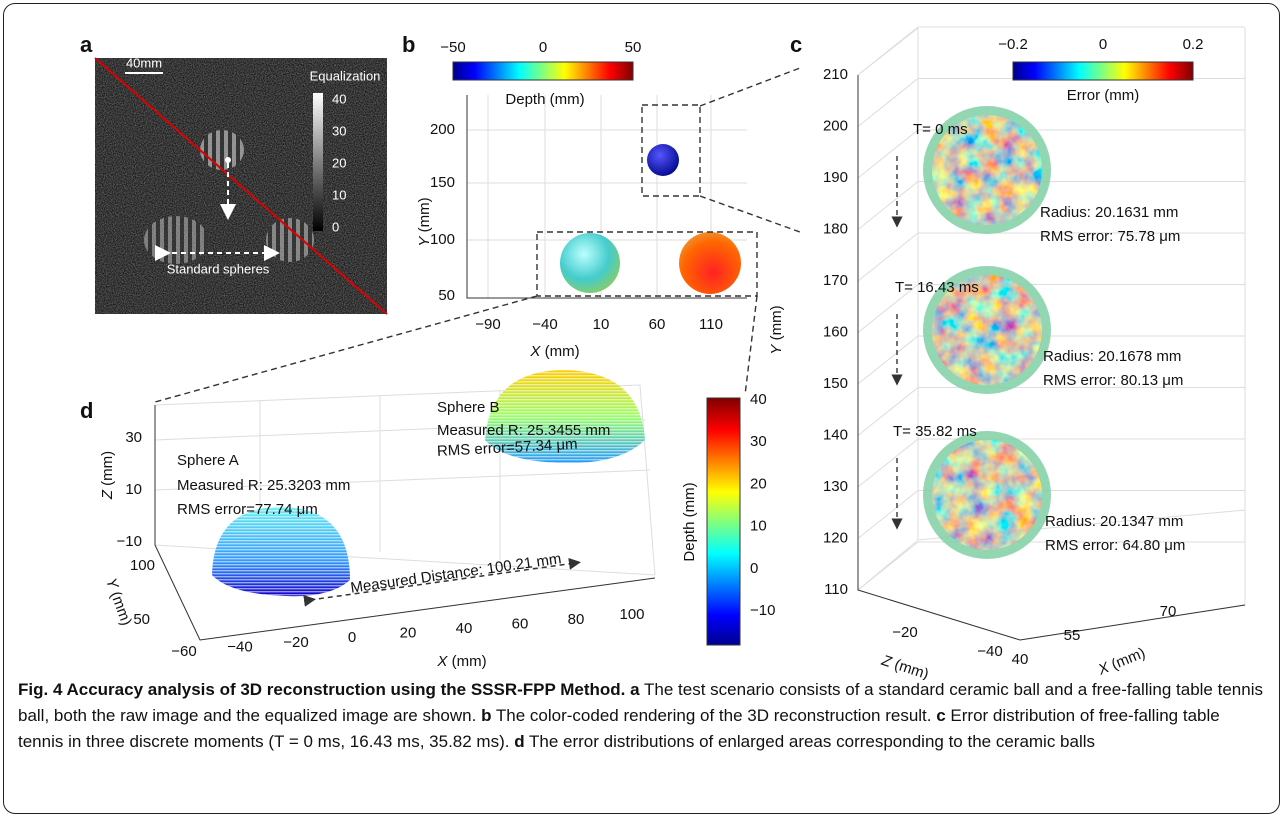  I want to click on radius-label: Radius: 20.1678 mm, so click(1112, 356).